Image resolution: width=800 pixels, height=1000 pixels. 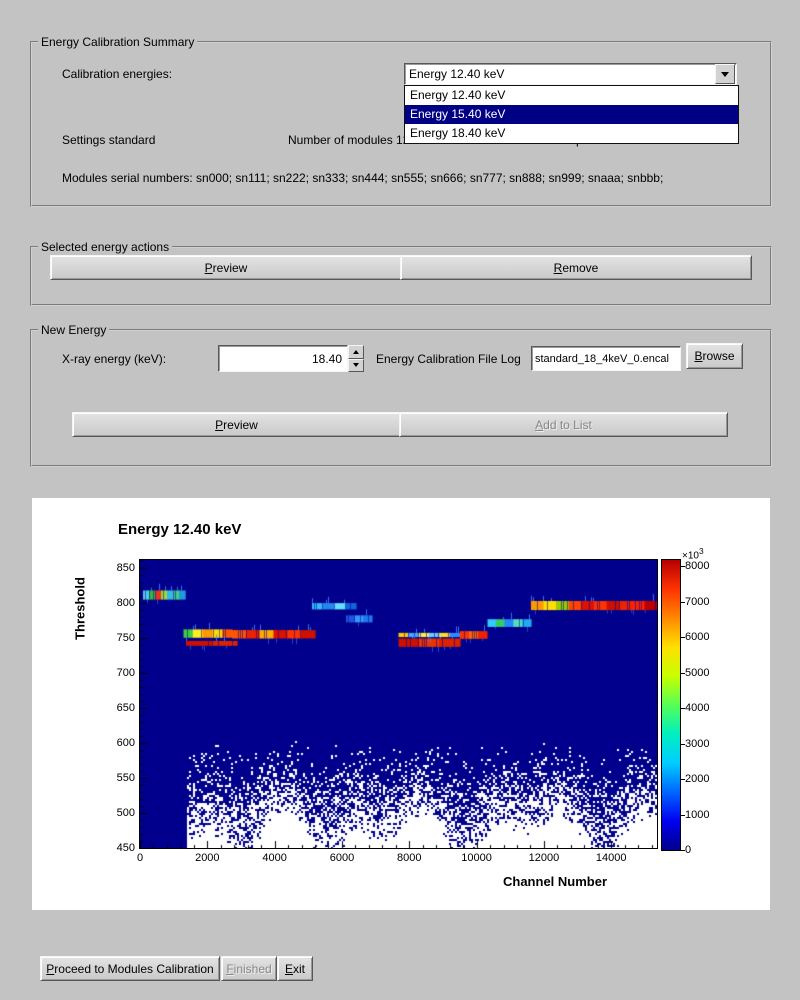 I want to click on finished-button: Finished, so click(x=249, y=968).